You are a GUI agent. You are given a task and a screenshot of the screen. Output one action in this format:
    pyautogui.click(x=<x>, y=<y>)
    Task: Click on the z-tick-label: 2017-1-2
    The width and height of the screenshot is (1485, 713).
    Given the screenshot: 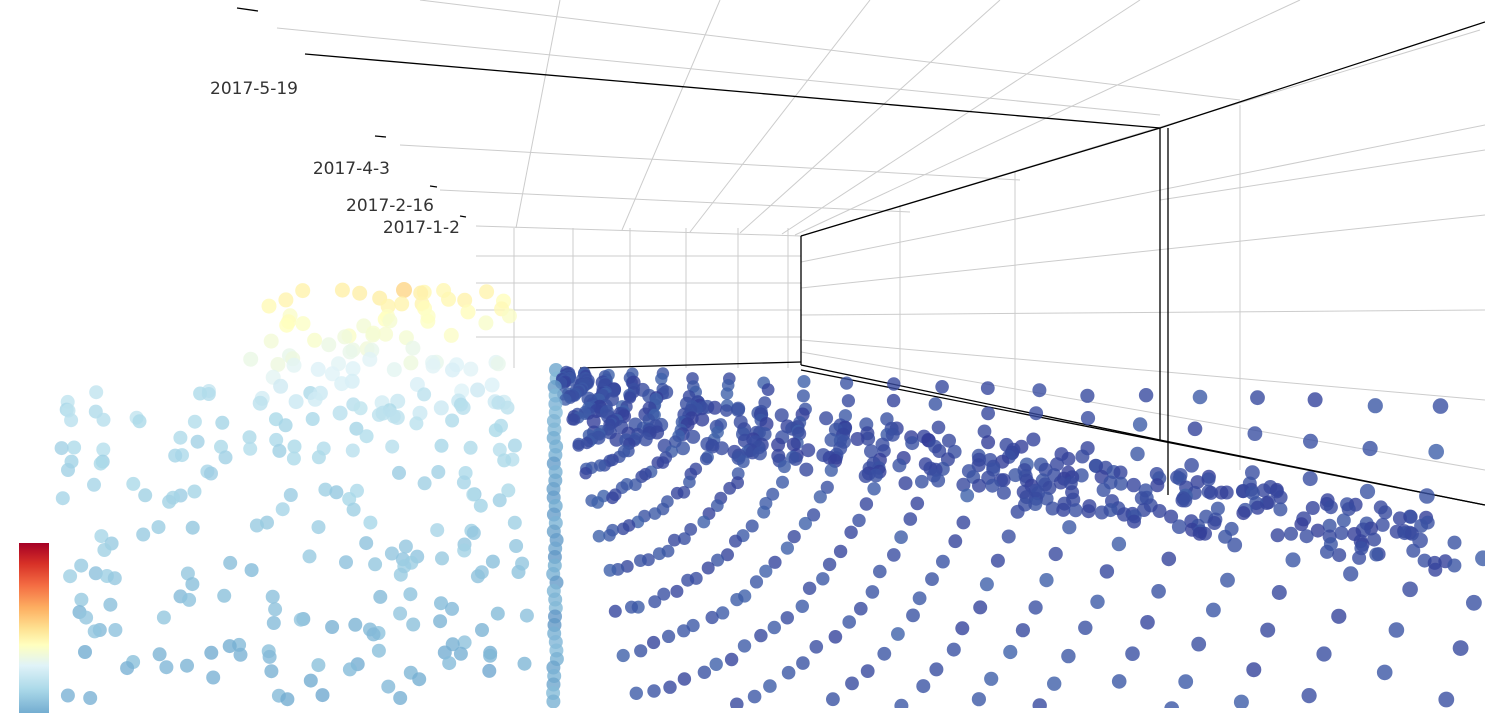 What is the action you would take?
    pyautogui.click(x=421, y=228)
    